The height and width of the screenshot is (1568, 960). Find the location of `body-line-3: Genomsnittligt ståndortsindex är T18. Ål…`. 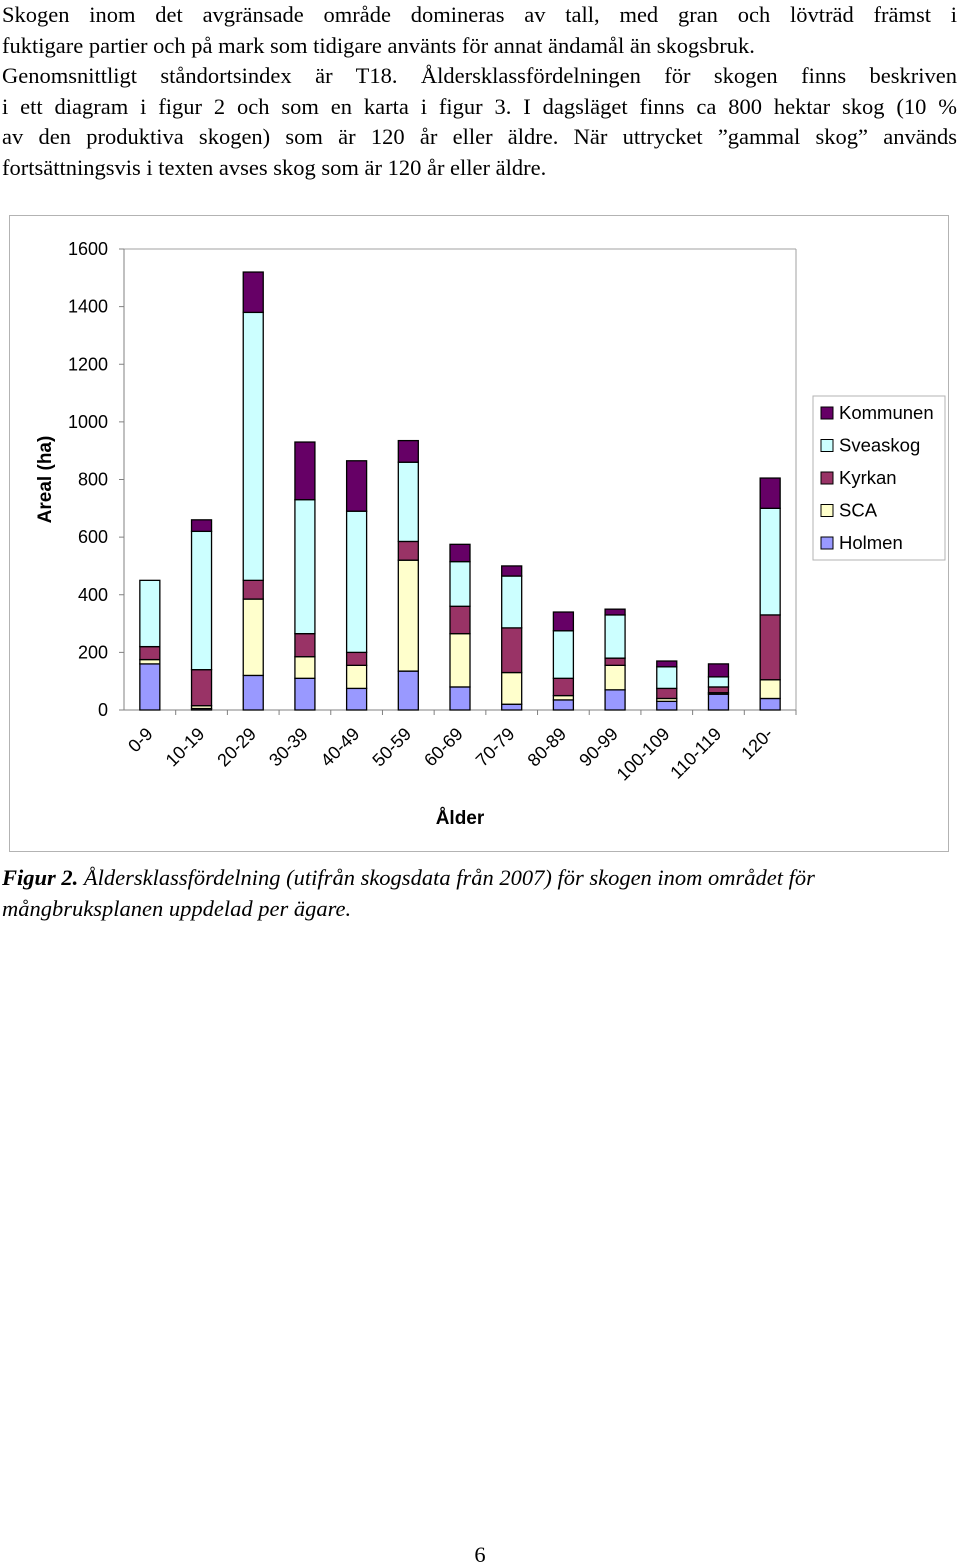

body-line-3: Genomsnittligt ståndortsindex är T18. Ål… is located at coordinates (479, 75).